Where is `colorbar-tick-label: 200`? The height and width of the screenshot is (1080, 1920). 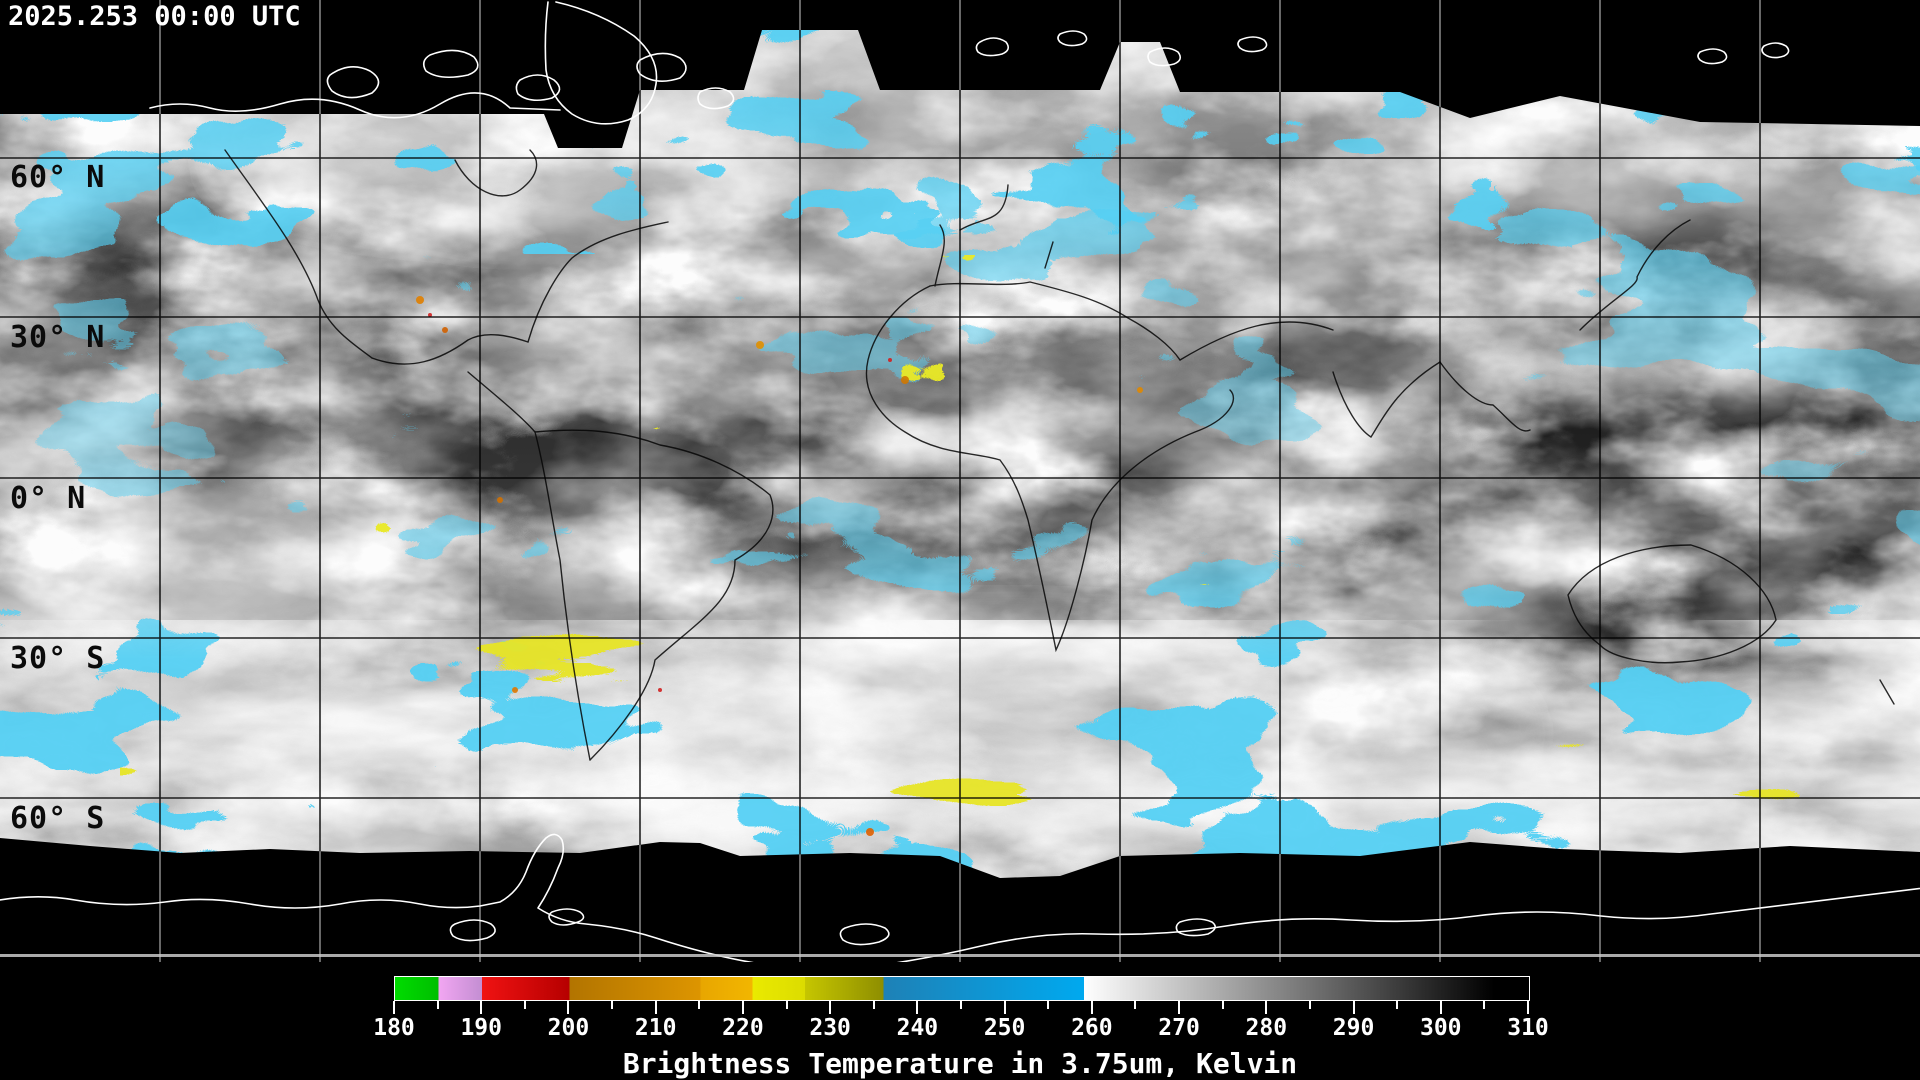
colorbar-tick-label: 200 is located at coordinates (568, 1028).